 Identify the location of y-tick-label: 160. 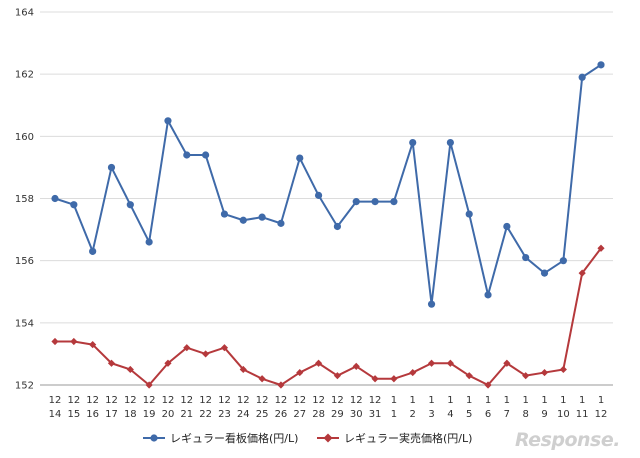
(24, 137).